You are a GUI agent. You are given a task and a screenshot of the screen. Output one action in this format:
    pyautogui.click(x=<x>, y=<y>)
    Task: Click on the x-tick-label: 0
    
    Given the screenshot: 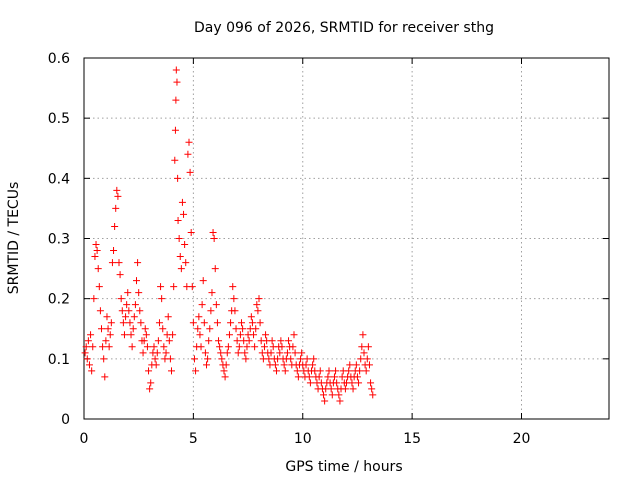 What is the action you would take?
    pyautogui.click(x=84, y=439)
    